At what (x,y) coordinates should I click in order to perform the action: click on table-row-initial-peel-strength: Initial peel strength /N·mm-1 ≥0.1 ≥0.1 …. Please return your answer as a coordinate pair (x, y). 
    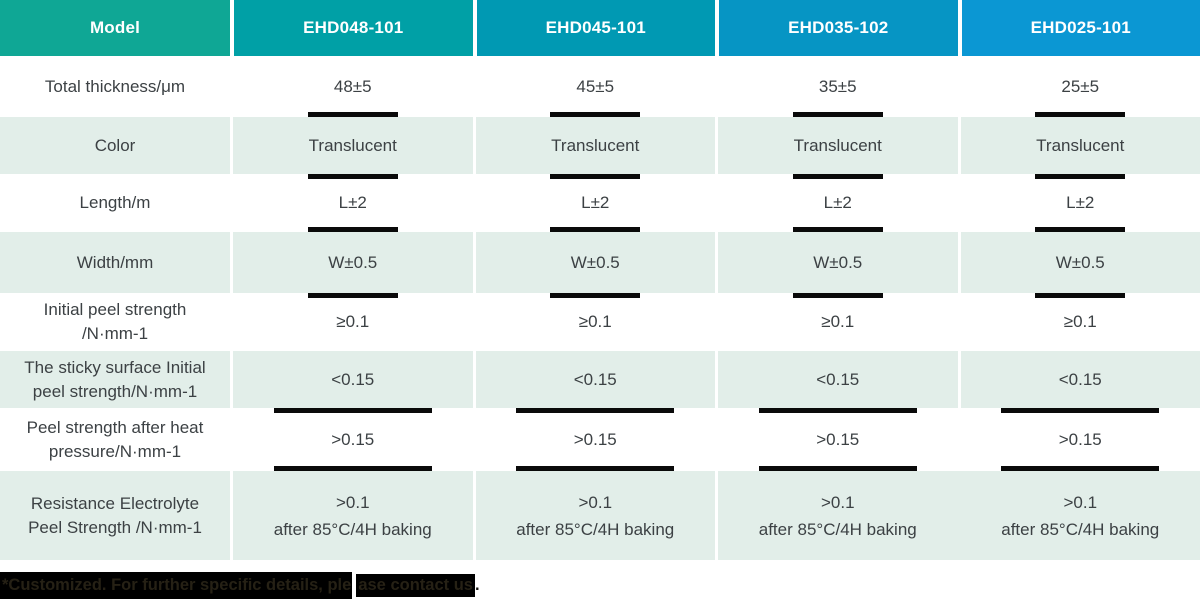
    Looking at the image, I should click on (600, 322).